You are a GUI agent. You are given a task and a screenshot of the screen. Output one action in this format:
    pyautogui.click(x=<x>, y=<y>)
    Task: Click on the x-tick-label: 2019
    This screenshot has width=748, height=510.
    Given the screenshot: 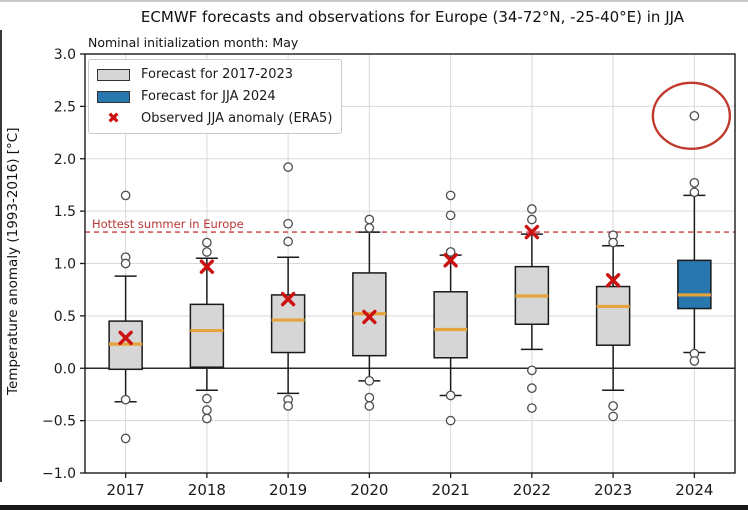 What is the action you would take?
    pyautogui.click(x=288, y=490)
    